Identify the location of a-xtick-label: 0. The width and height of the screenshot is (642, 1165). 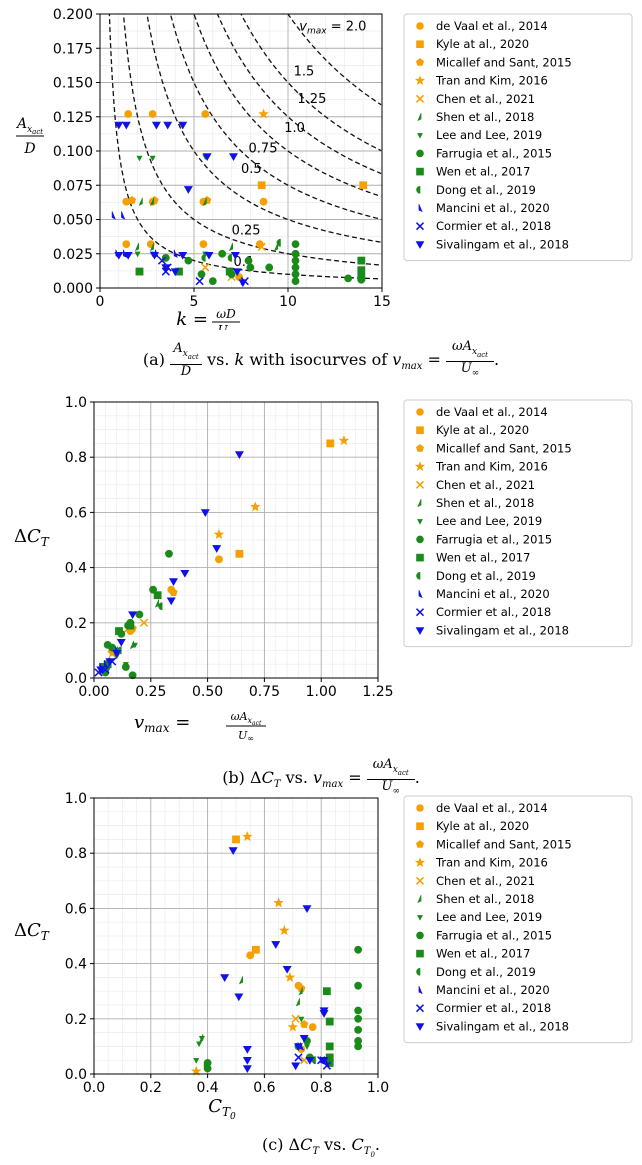
(100, 302).